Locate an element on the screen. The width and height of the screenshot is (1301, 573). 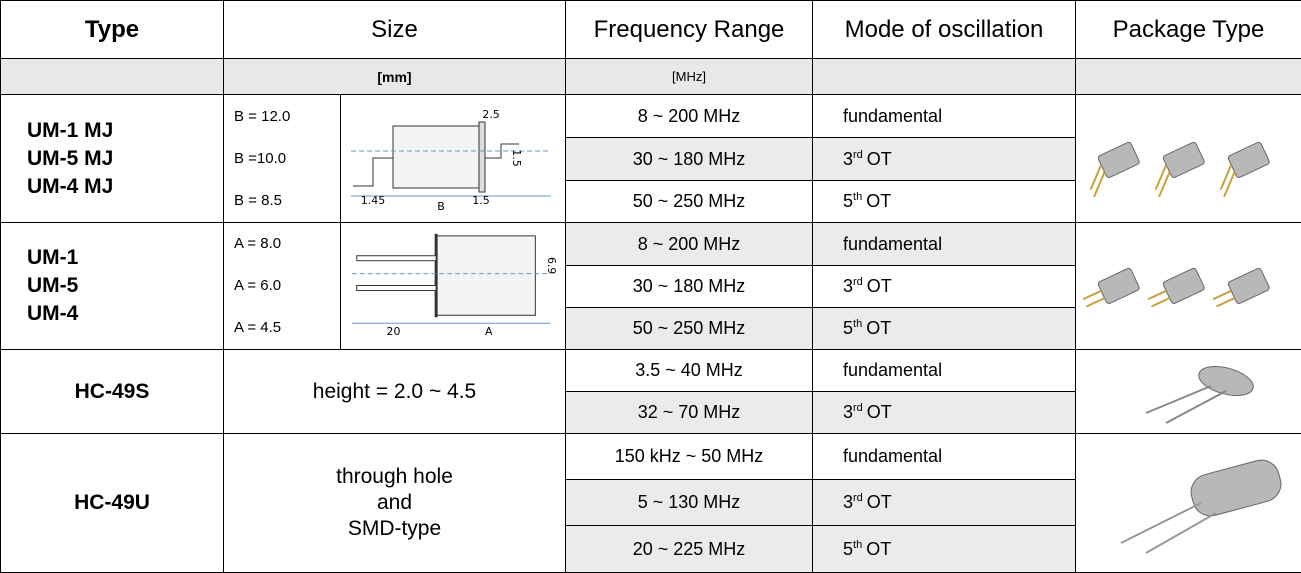
dimension-label: 6.9 is located at coordinates (551, 264).